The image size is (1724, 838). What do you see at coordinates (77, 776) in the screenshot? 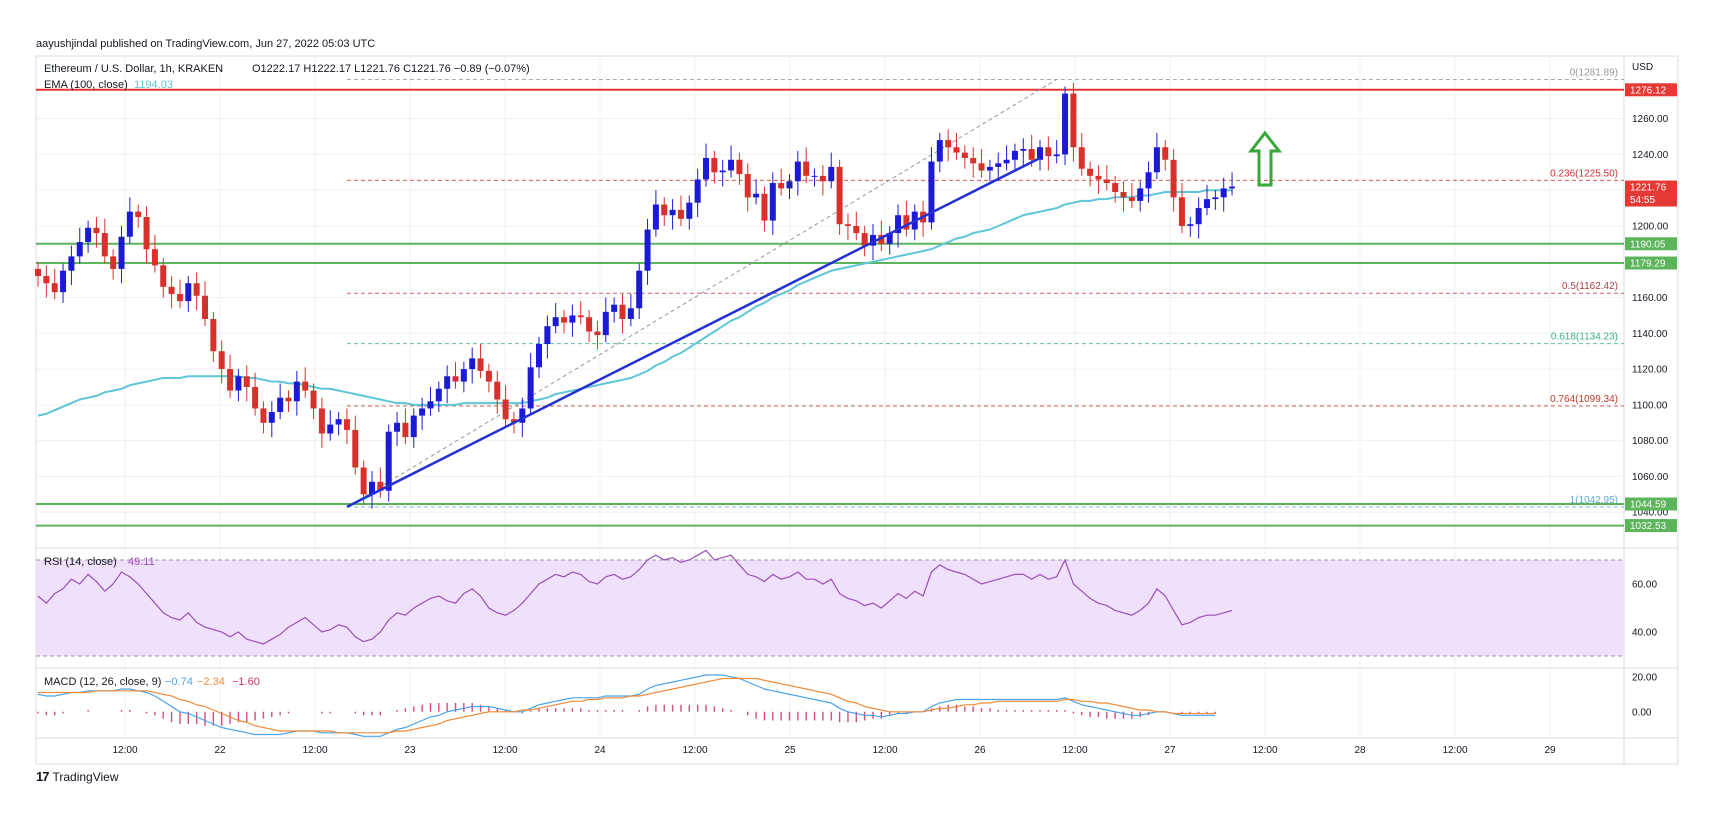
I see `tradingview-logo: 17 TradingView` at bounding box center [77, 776].